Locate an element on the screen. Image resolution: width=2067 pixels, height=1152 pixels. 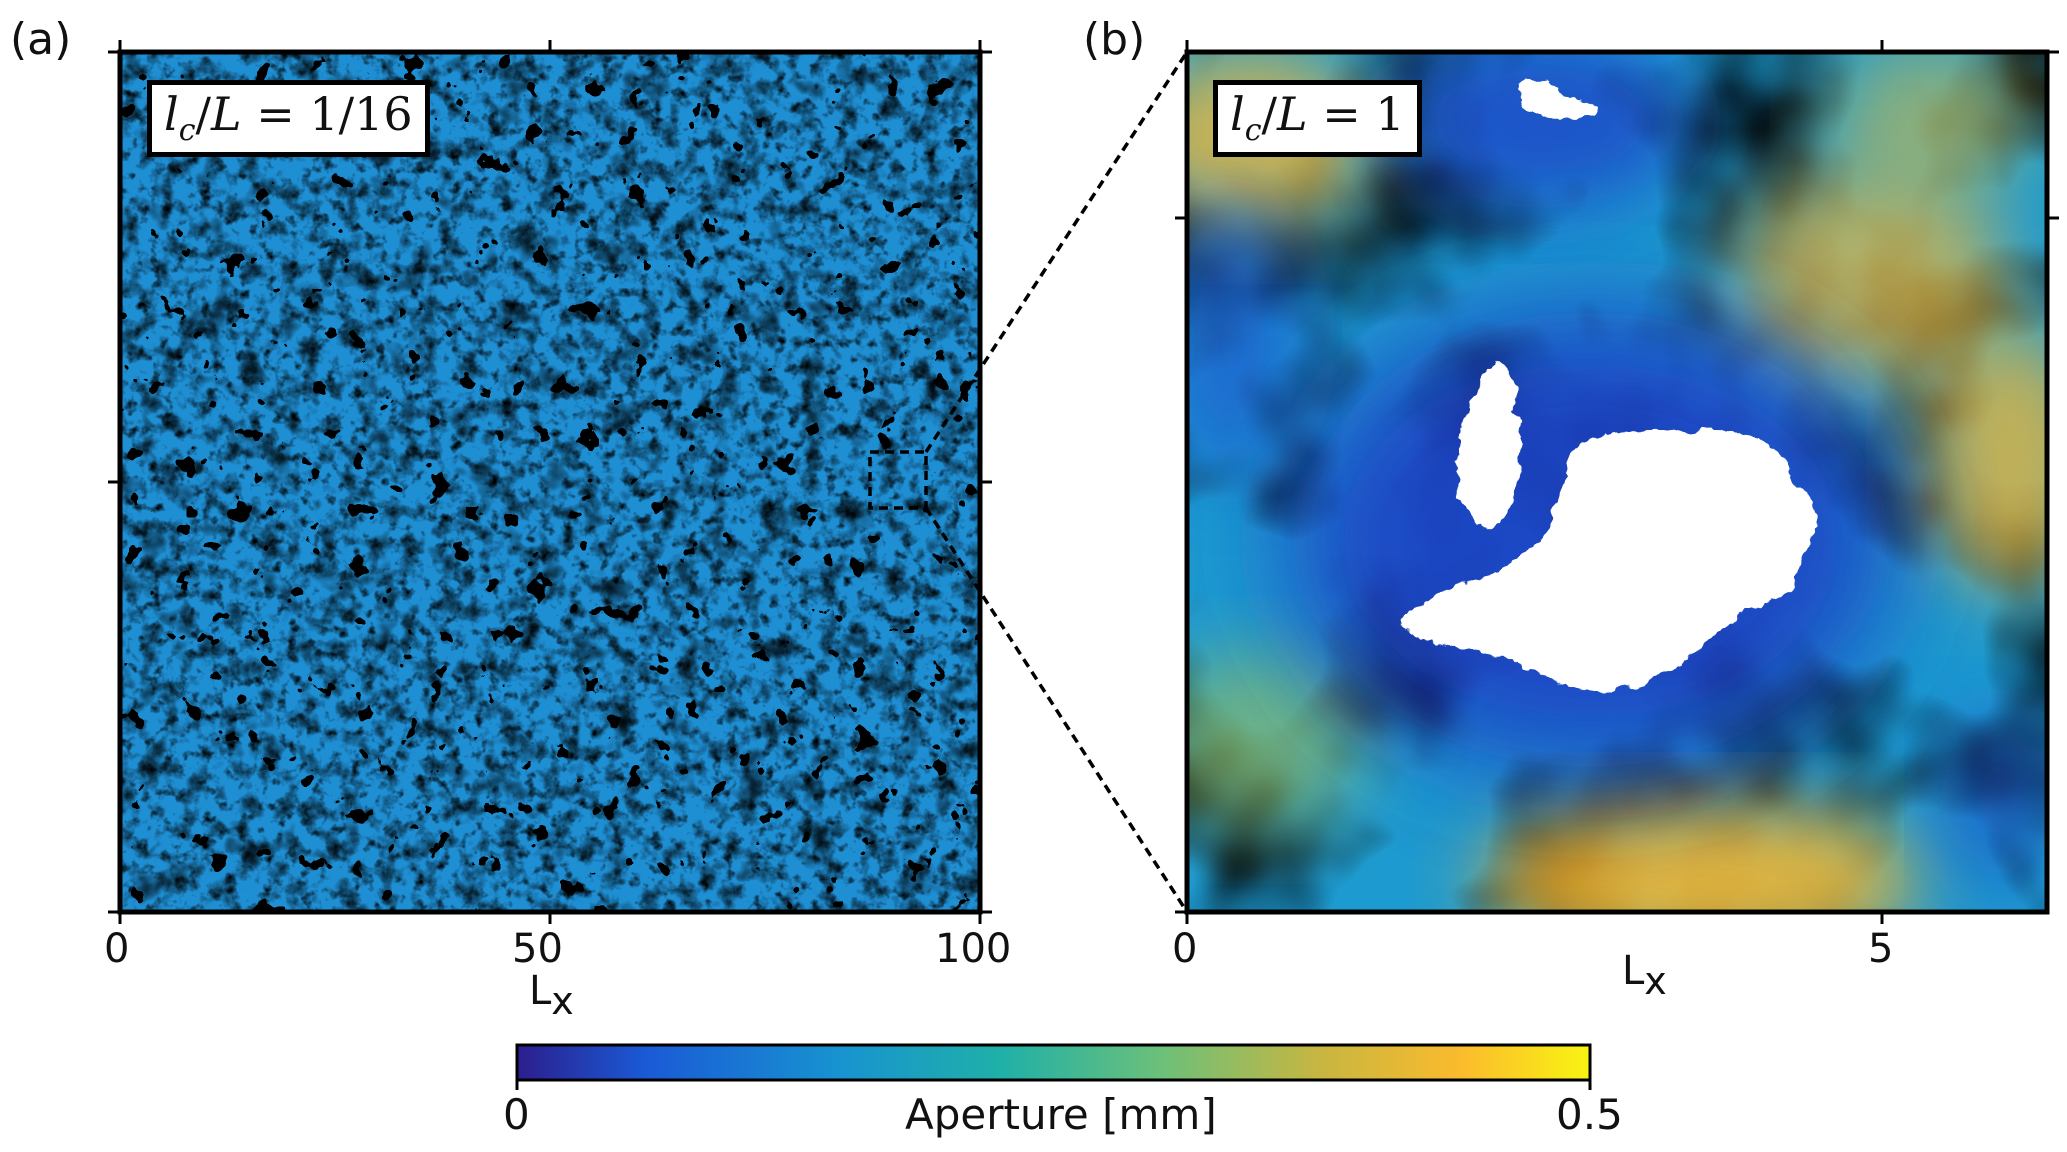
zoom-box is located at coordinates (898, 480).